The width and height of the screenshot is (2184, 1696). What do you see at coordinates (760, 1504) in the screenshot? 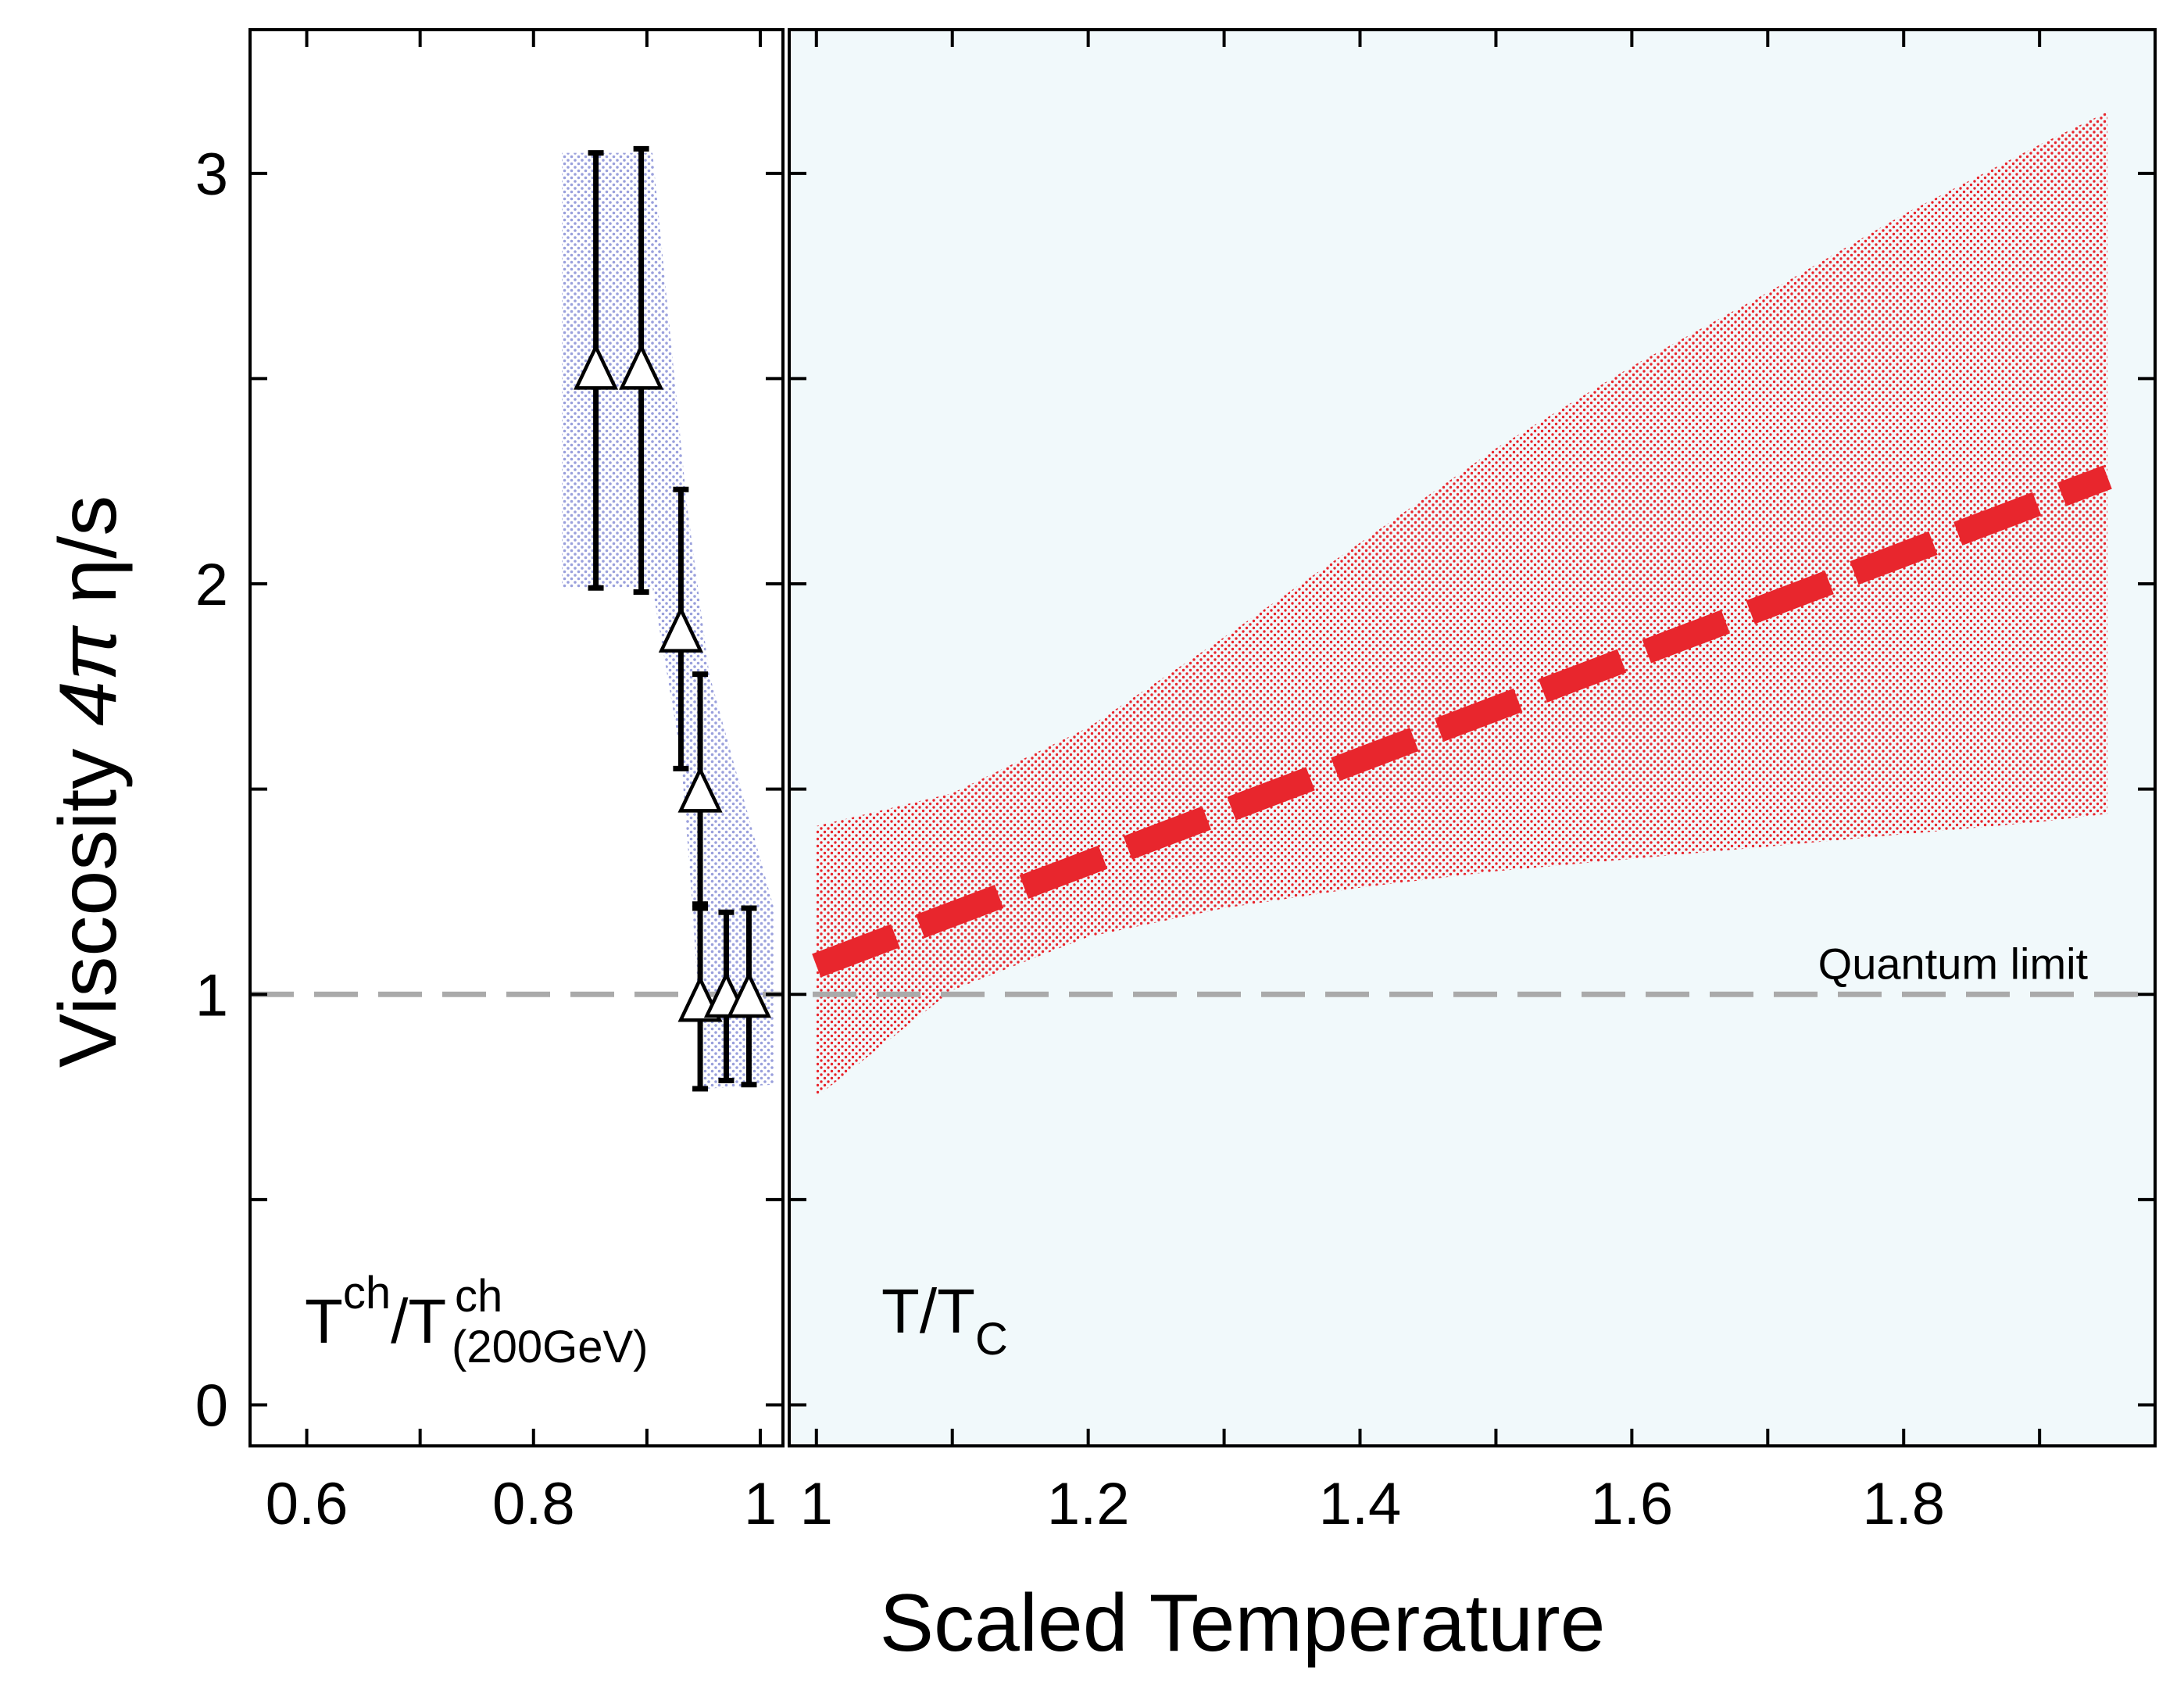
I see `x-tick-label-left: 1` at bounding box center [760, 1504].